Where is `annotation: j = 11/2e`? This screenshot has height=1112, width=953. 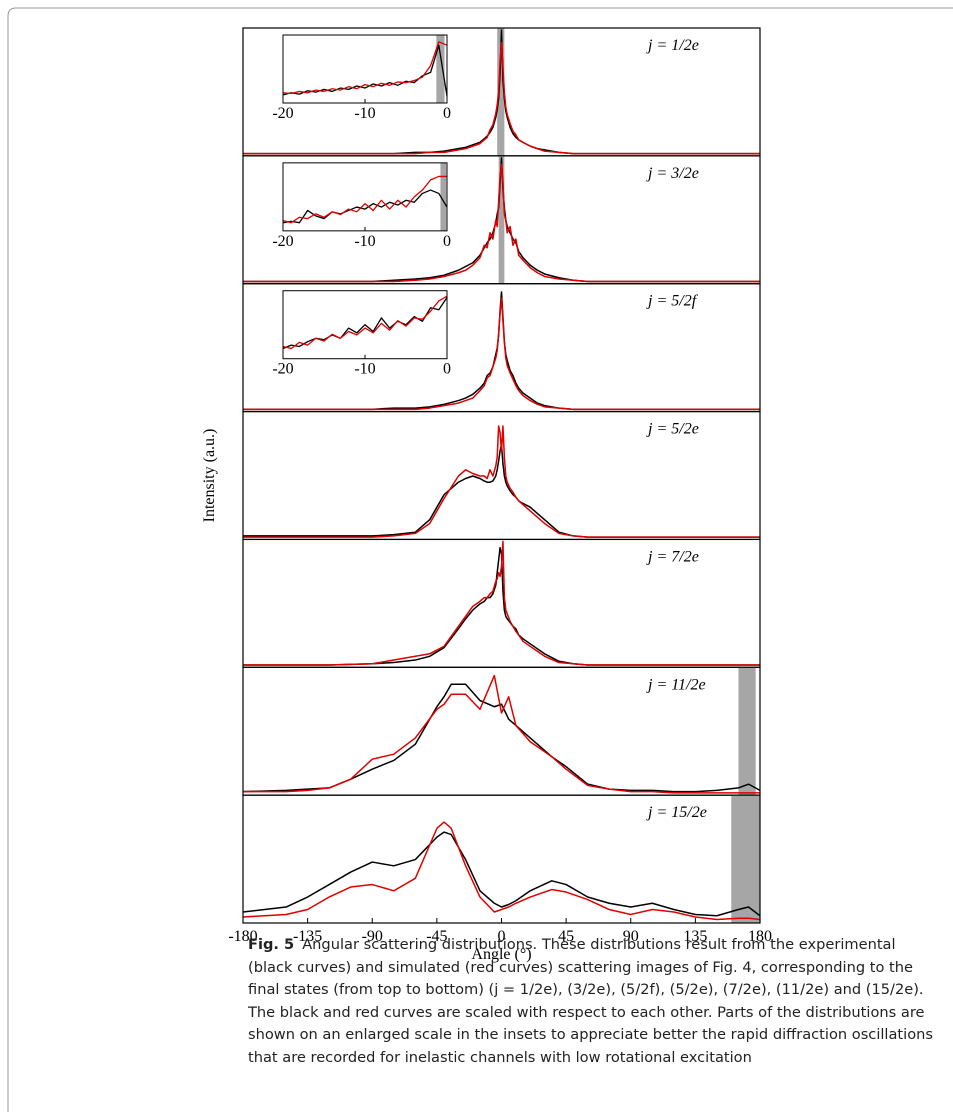 annotation: j = 11/2e is located at coordinates (676, 684).